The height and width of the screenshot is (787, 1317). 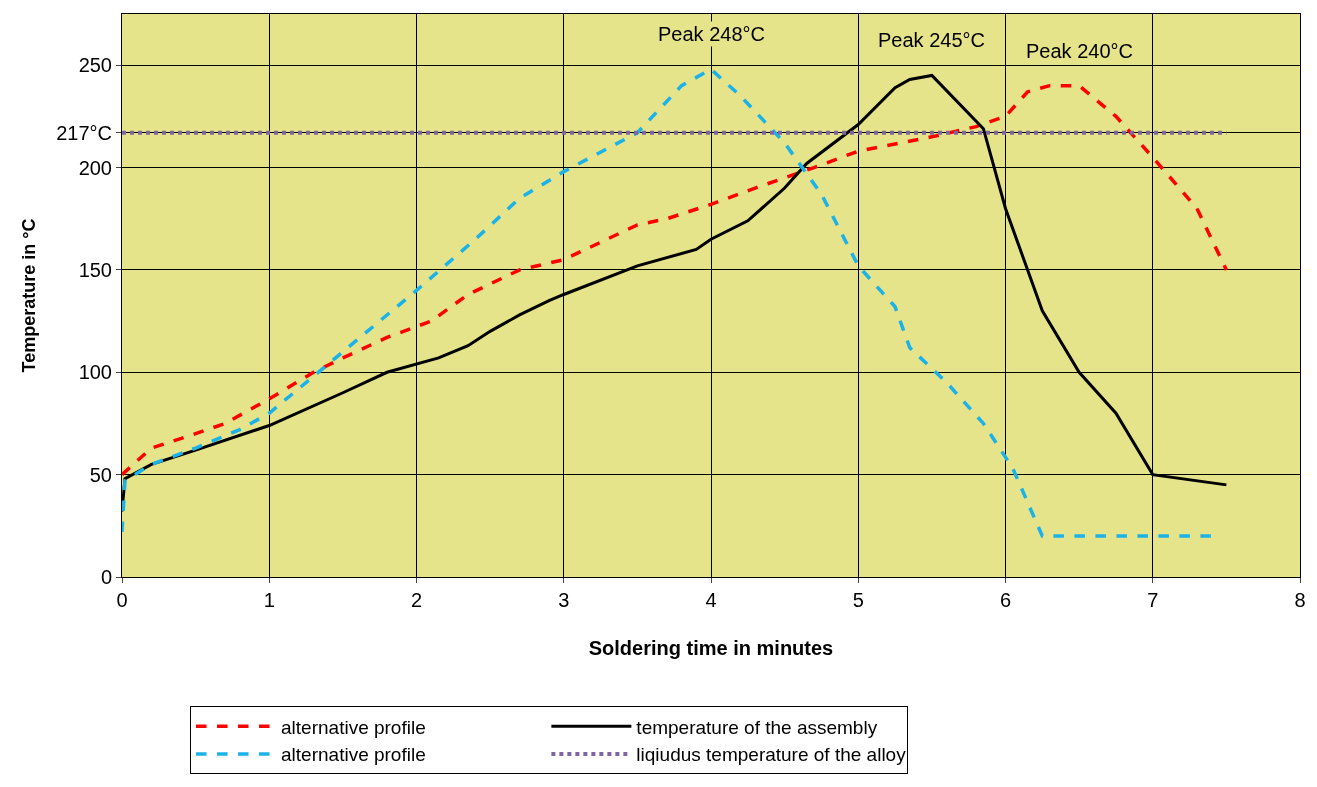 What do you see at coordinates (95, 269) in the screenshot?
I see `y-tick-label: 150` at bounding box center [95, 269].